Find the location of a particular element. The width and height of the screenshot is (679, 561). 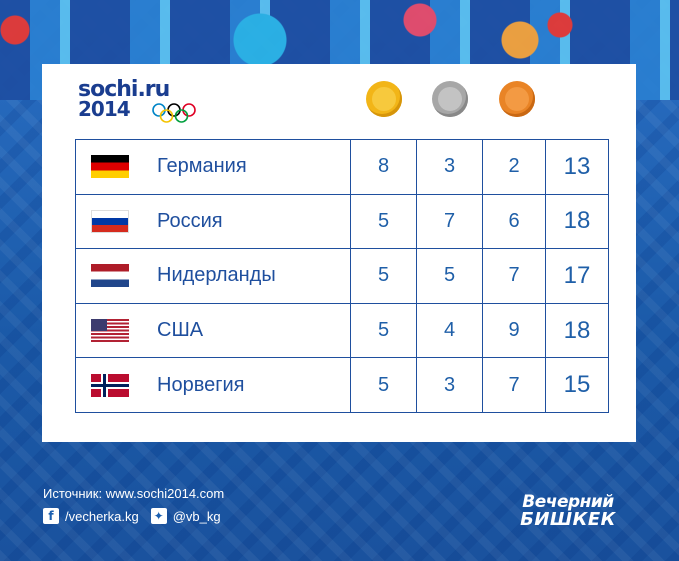

country-cell: Нидерланды is located at coordinates (213, 276).